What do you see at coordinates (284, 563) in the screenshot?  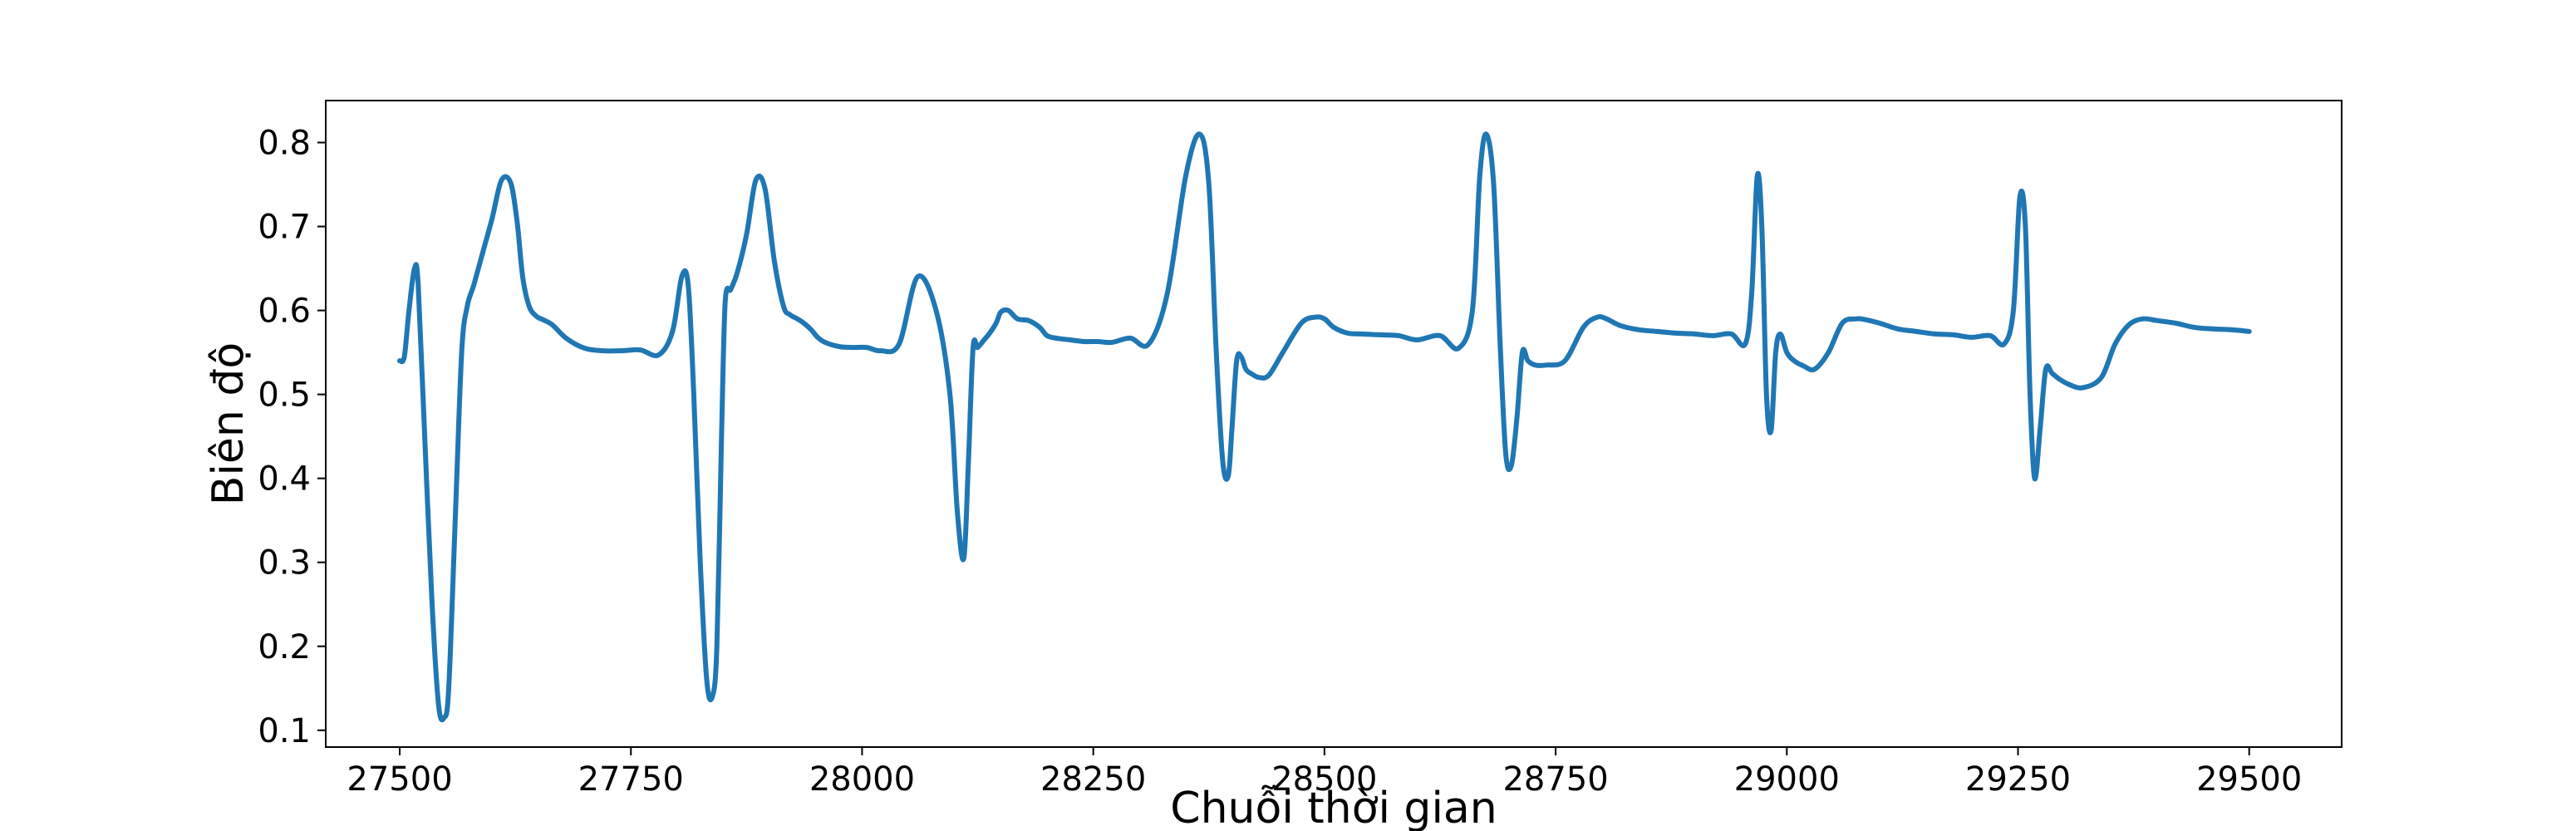 I see `y-tick-label: 0.3` at bounding box center [284, 563].